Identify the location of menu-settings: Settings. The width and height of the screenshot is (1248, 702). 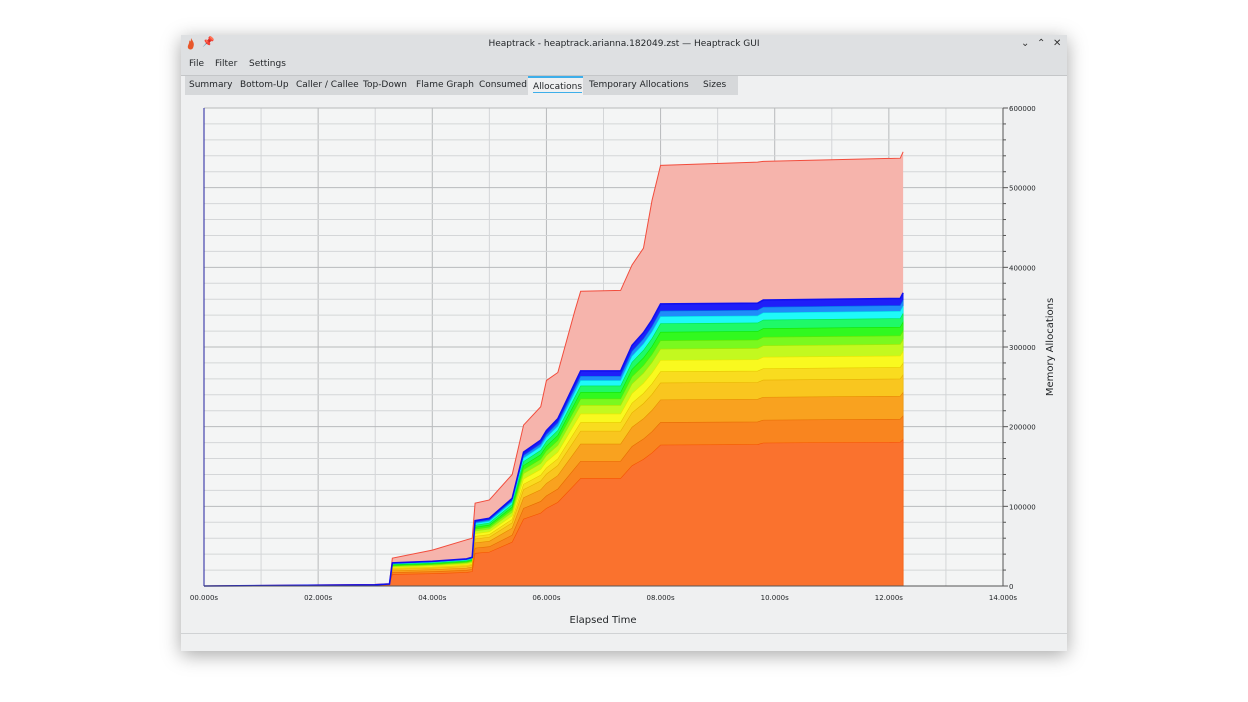
(267, 64).